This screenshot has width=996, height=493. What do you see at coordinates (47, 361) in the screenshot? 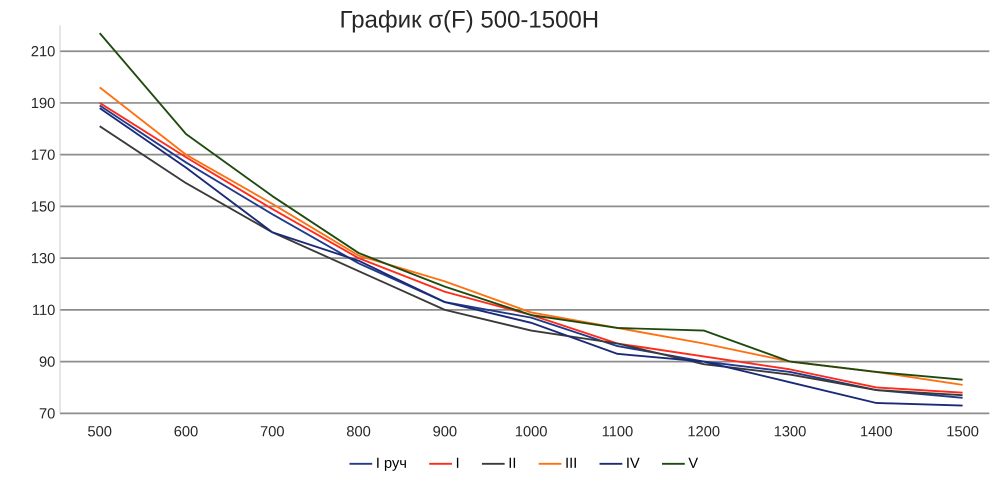
I see `y-tick-label: 90` at bounding box center [47, 361].